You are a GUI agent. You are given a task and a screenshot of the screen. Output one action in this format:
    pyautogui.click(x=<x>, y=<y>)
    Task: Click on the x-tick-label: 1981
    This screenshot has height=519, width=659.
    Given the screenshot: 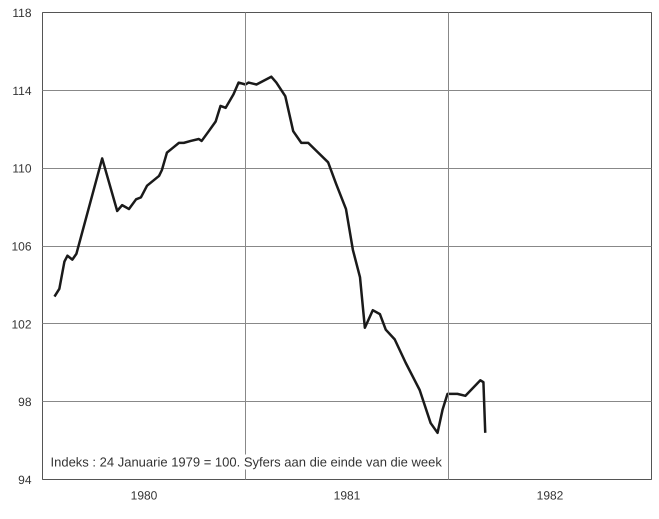 What is the action you would take?
    pyautogui.click(x=347, y=495)
    